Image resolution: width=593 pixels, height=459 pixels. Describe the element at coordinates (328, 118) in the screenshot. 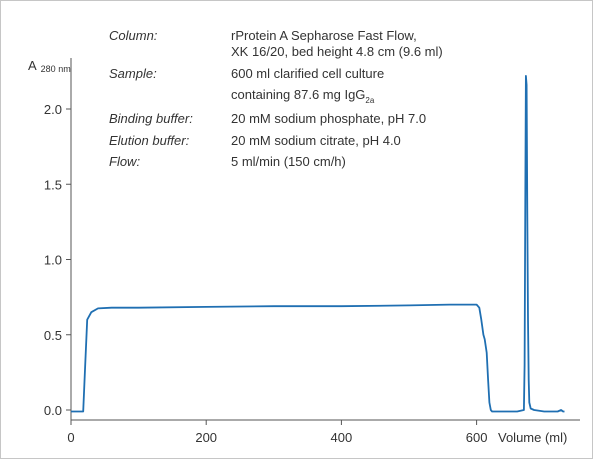

I see `annotation-value-binding-buffer: 20 mM sodium phosphate, pH 7.0` at that location.